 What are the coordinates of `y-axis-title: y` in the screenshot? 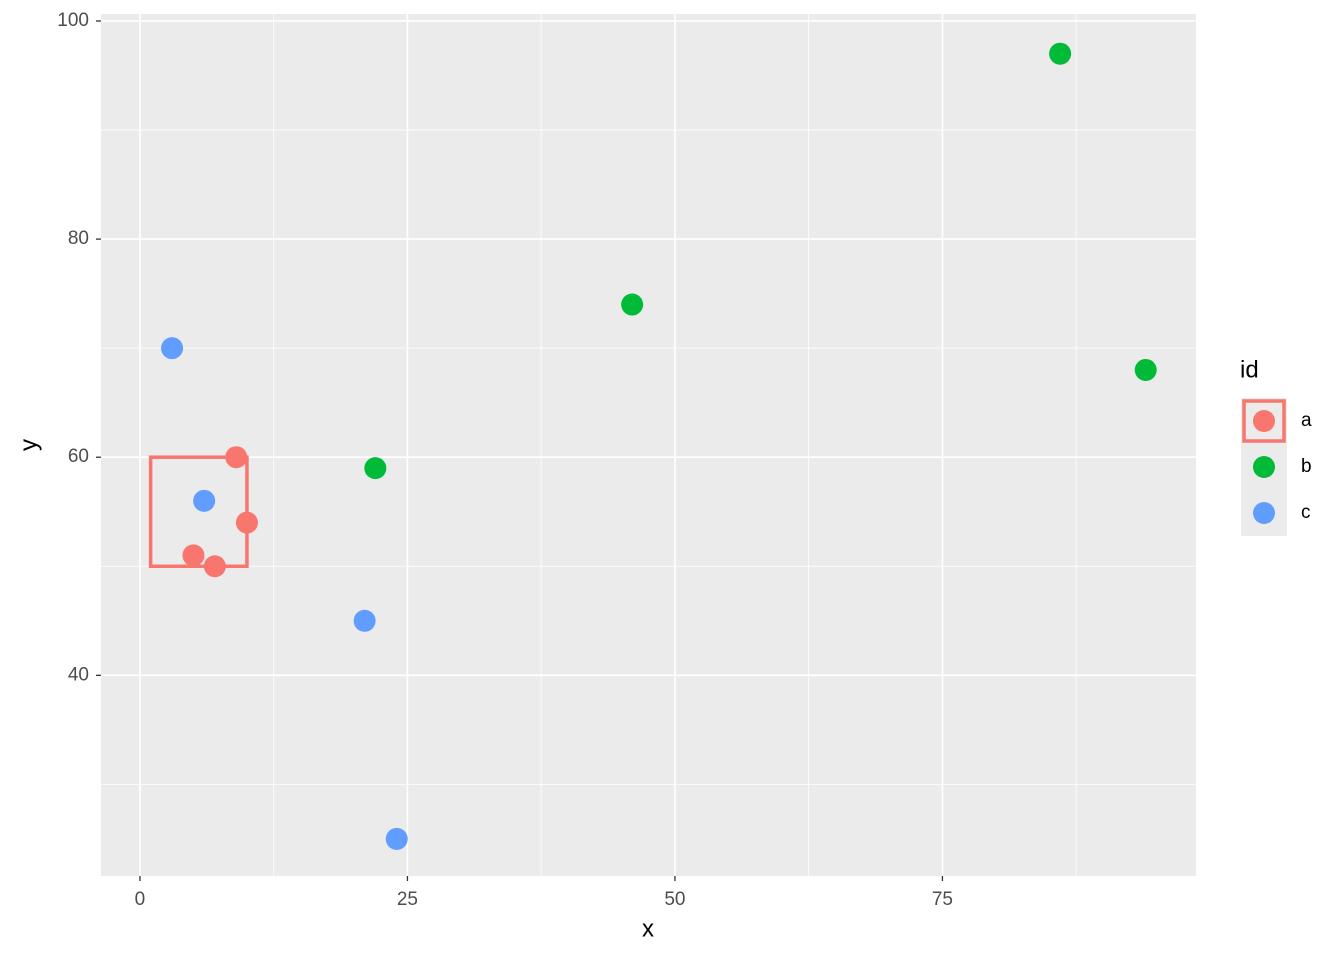 It's located at (28, 445).